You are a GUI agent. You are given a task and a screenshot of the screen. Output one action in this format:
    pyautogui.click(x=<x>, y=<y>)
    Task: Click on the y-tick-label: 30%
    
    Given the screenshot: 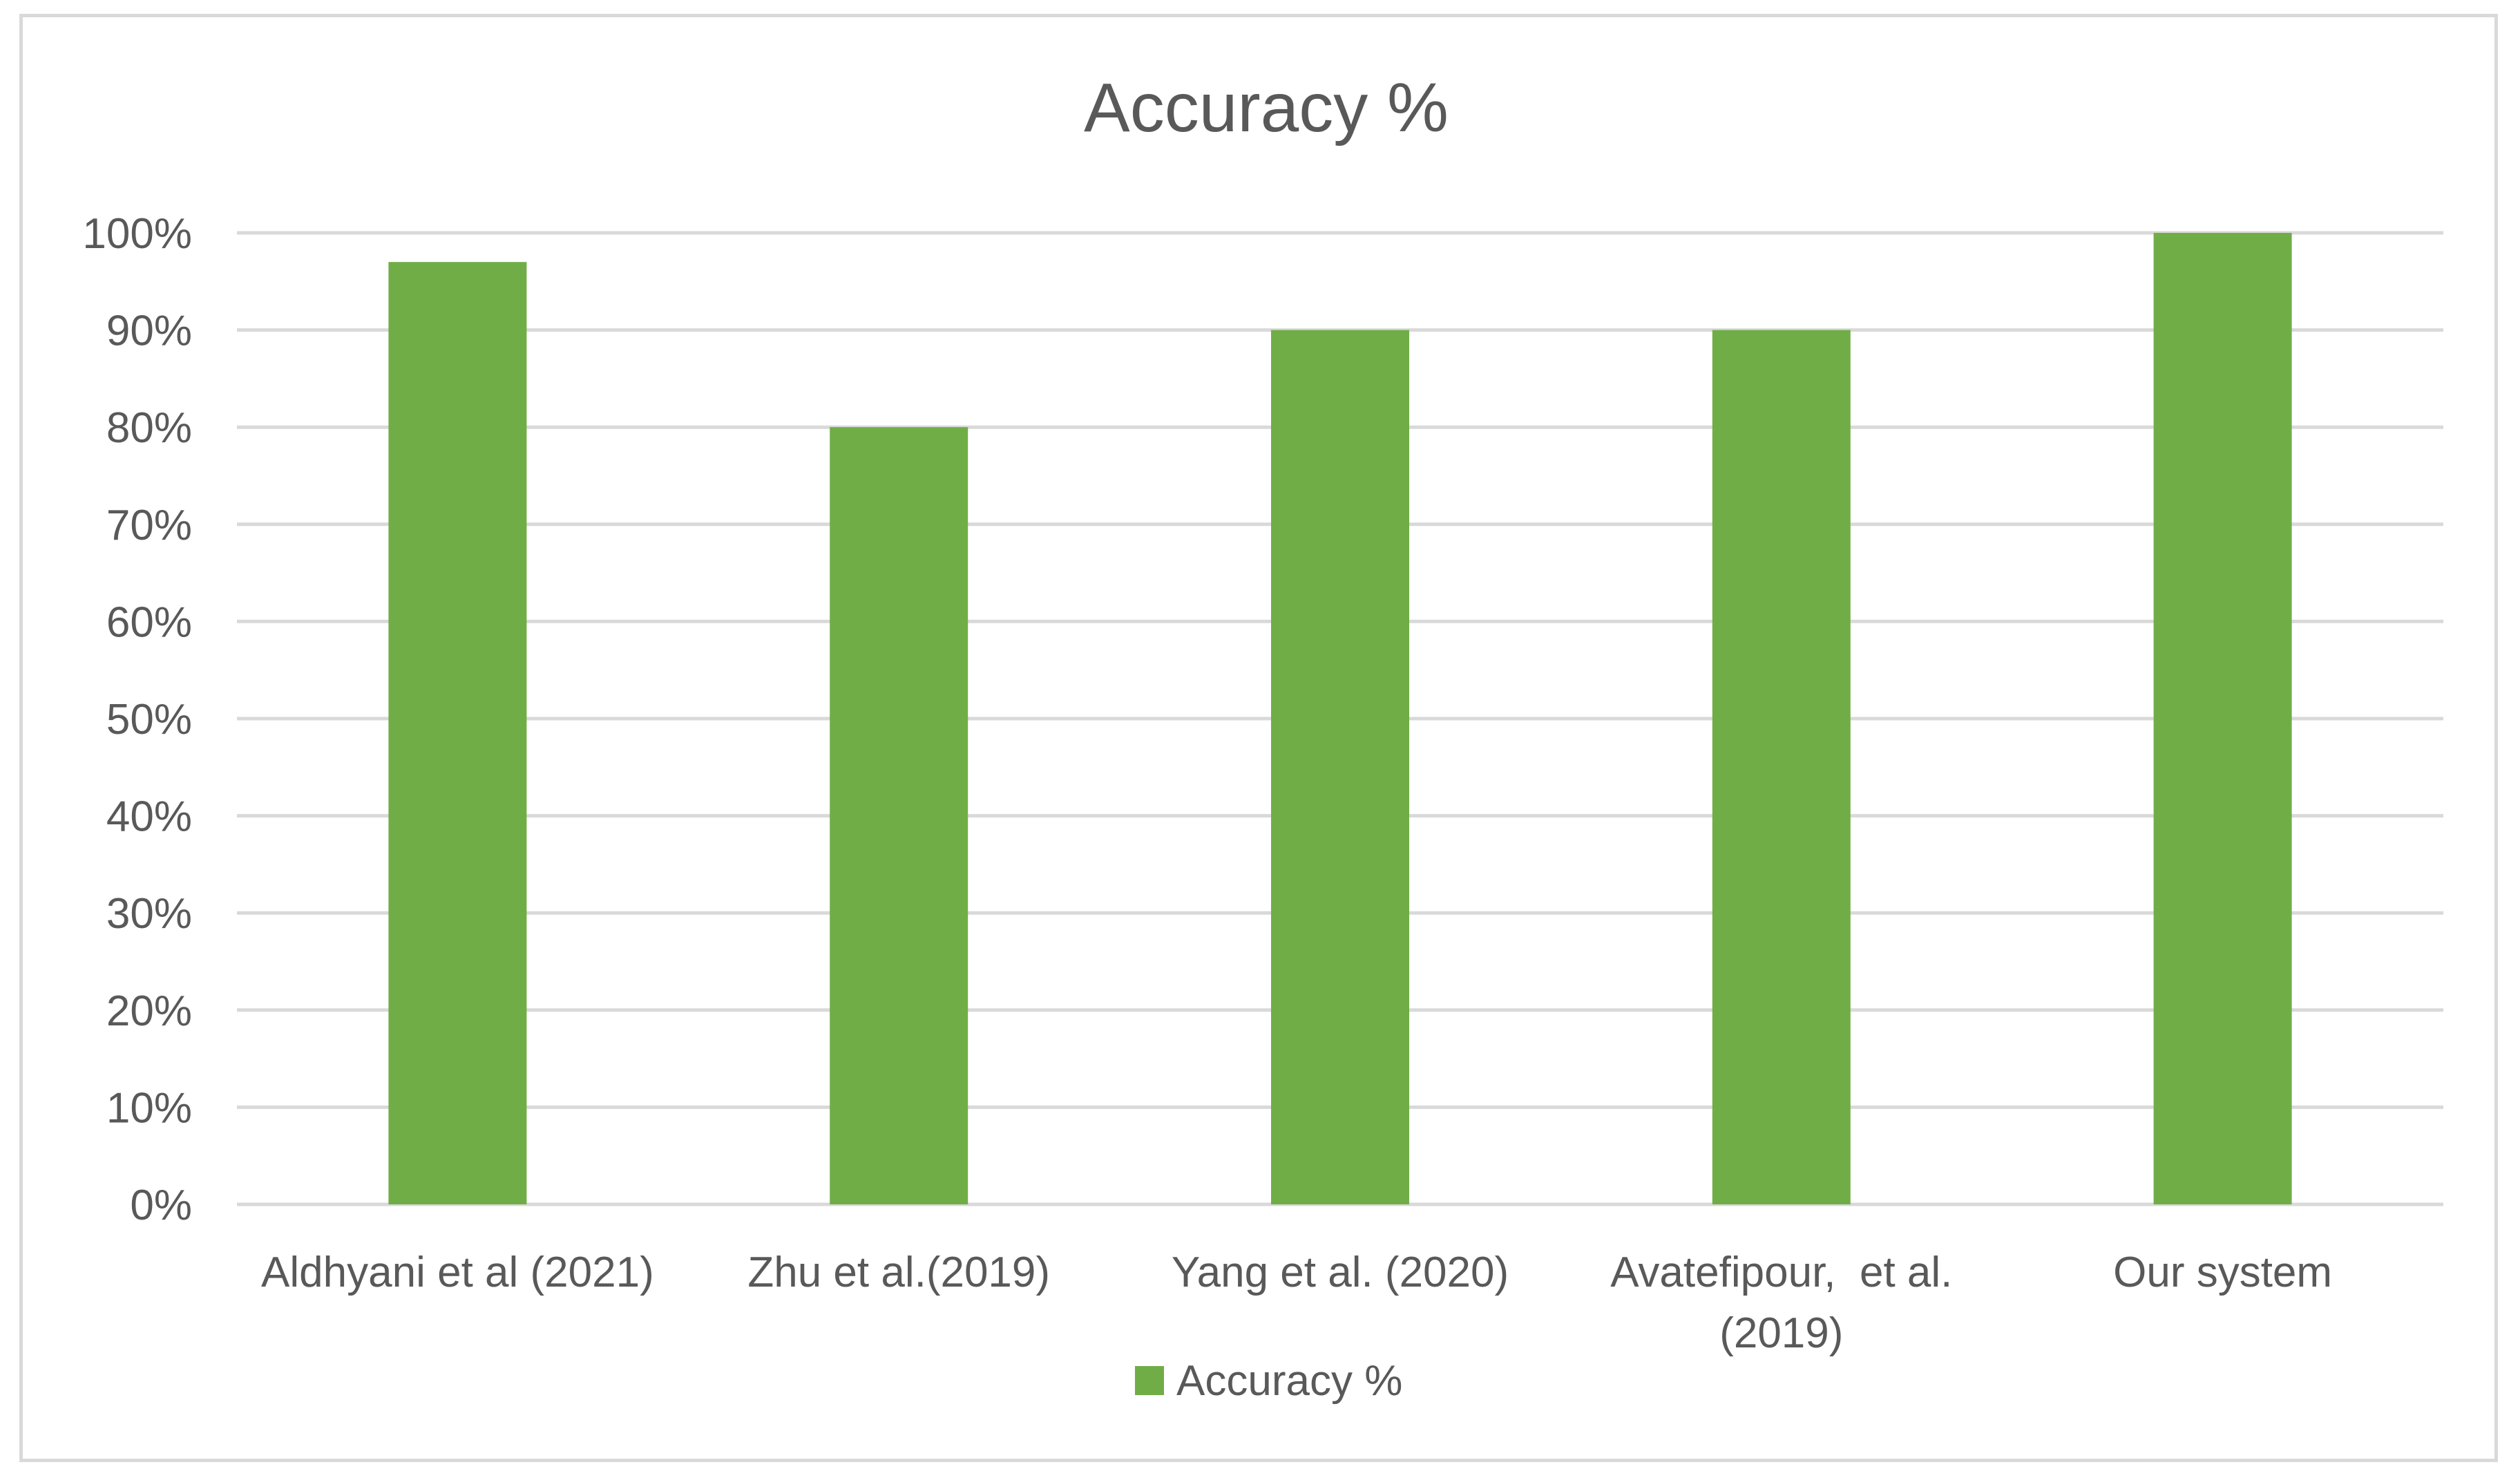 What is the action you would take?
    pyautogui.click(x=149, y=914)
    